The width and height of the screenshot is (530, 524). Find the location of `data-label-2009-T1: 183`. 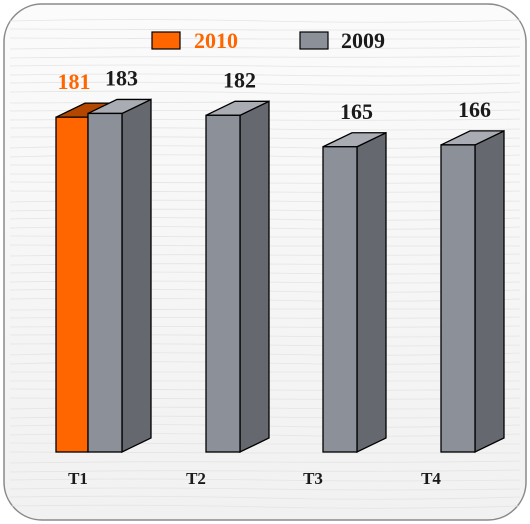

data-label-2009-T1: 183 is located at coordinates (121, 77).